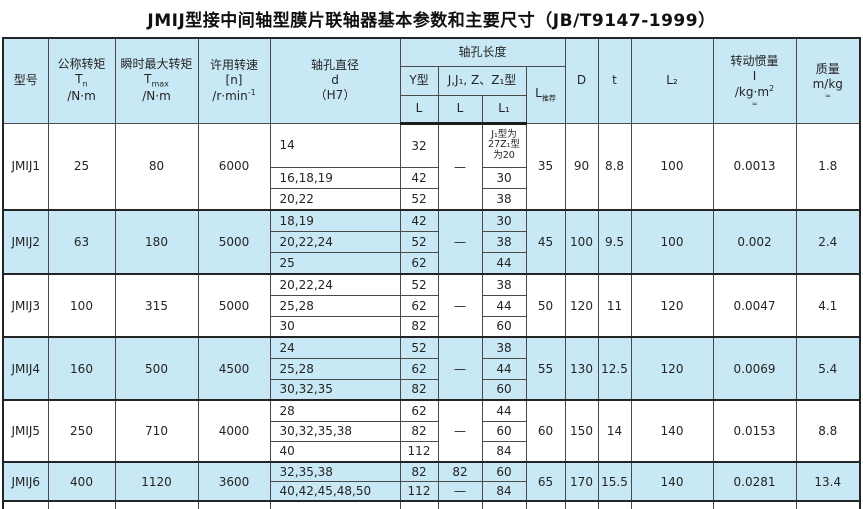  I want to click on model-cell: JMIJ1, so click(25, 166).